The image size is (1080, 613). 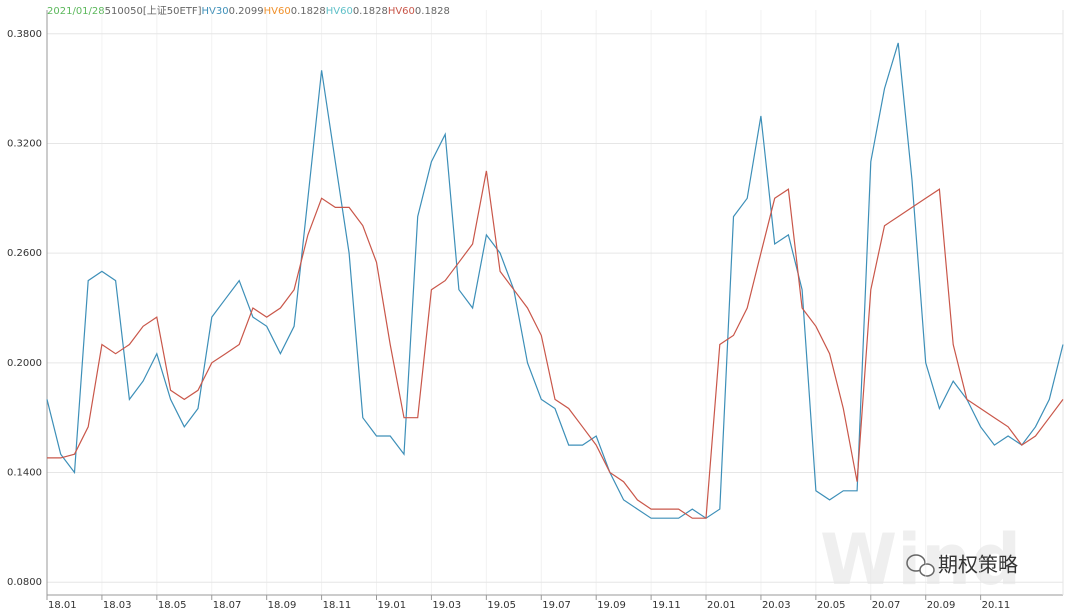 I want to click on x-tick-label: 19.11, so click(x=666, y=605).